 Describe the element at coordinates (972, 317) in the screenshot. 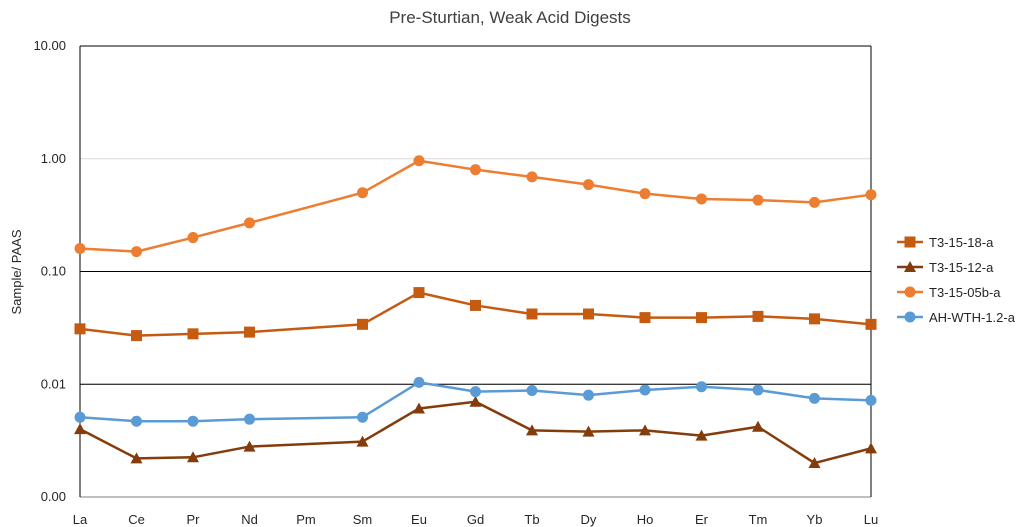

I see `legend-label: AH-WTH-1.2-a` at that location.